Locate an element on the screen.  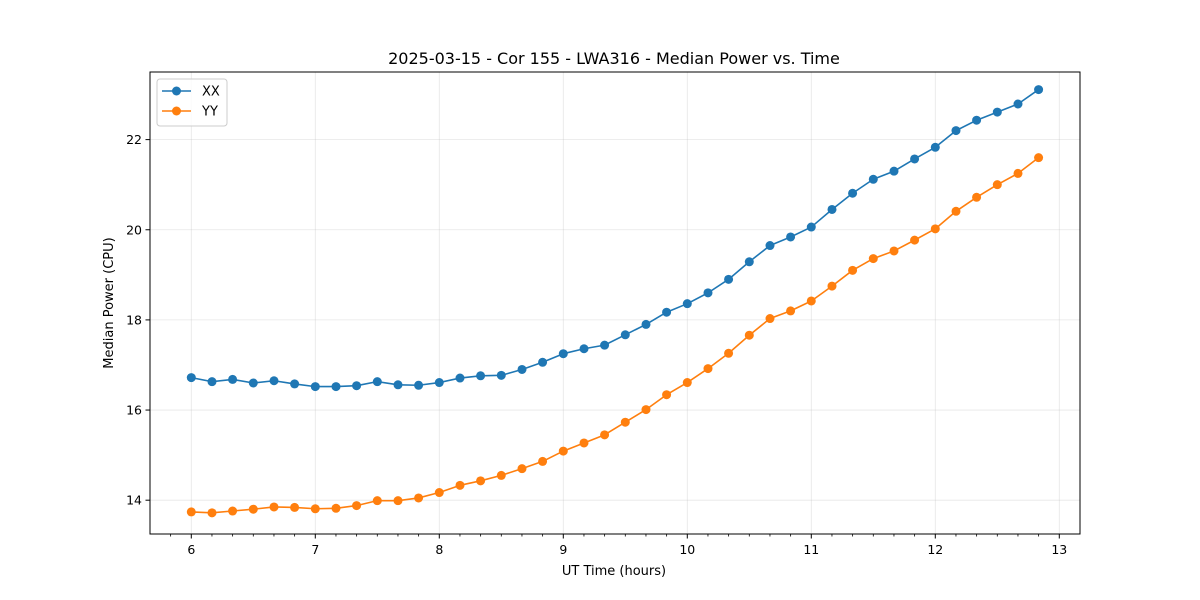
x-tick-label: 7 is located at coordinates (315, 549).